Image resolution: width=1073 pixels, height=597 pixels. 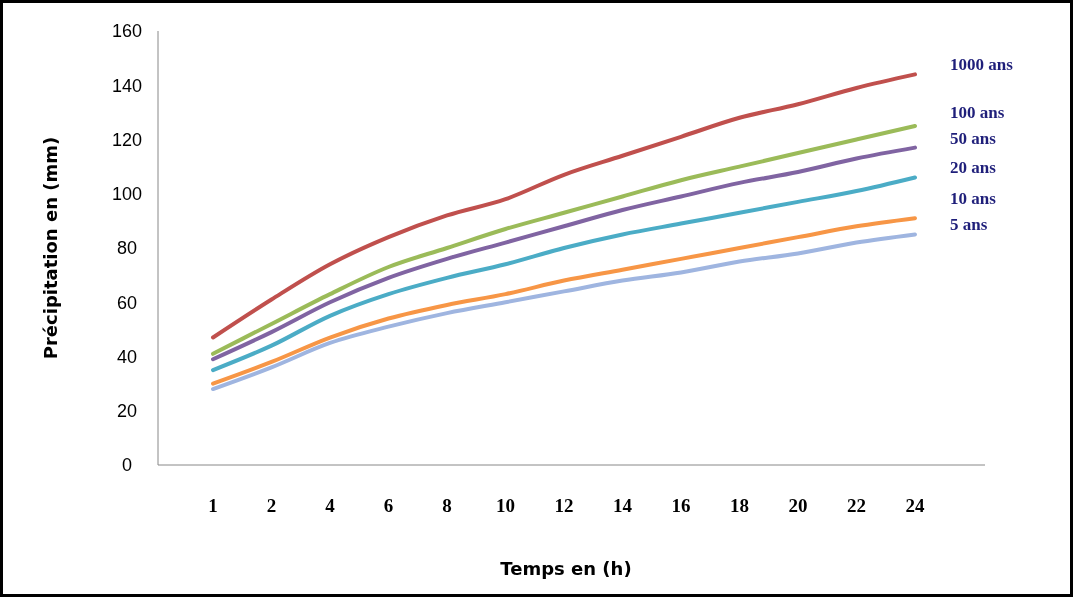 What do you see at coordinates (388, 505) in the screenshot?
I see `x-tick-label: 6` at bounding box center [388, 505].